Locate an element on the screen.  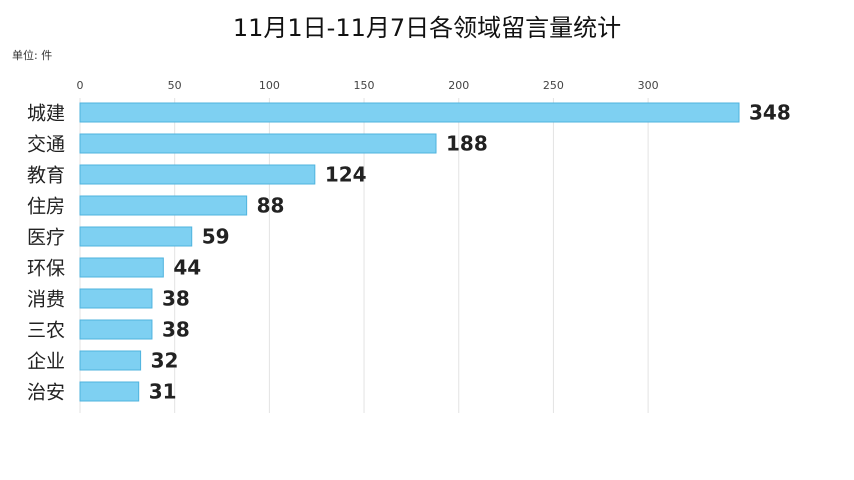
category-label: 住房 is located at coordinates (46, 207).